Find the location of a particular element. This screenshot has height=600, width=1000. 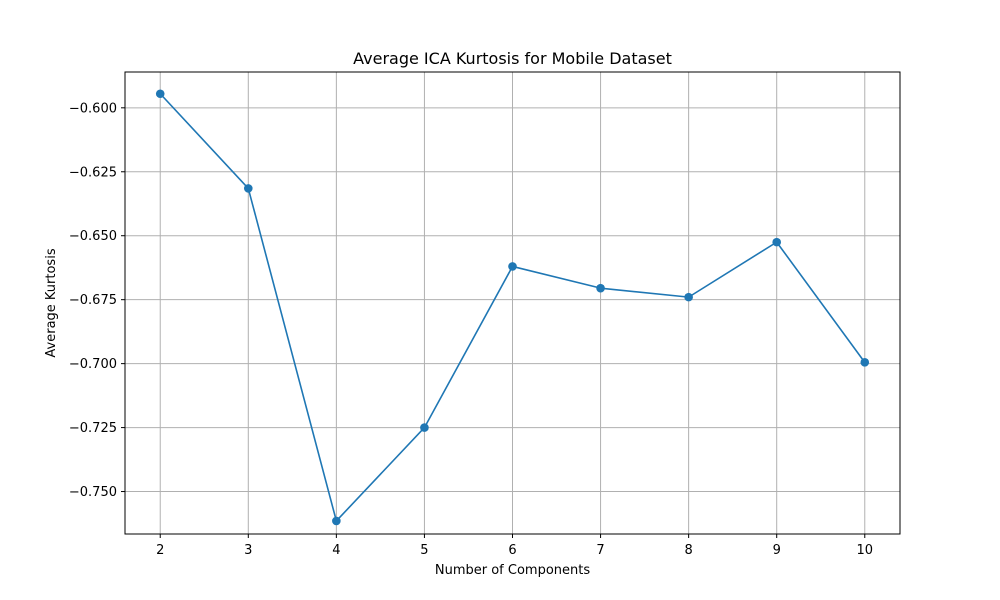

x-tick-label: 2 is located at coordinates (160, 550).